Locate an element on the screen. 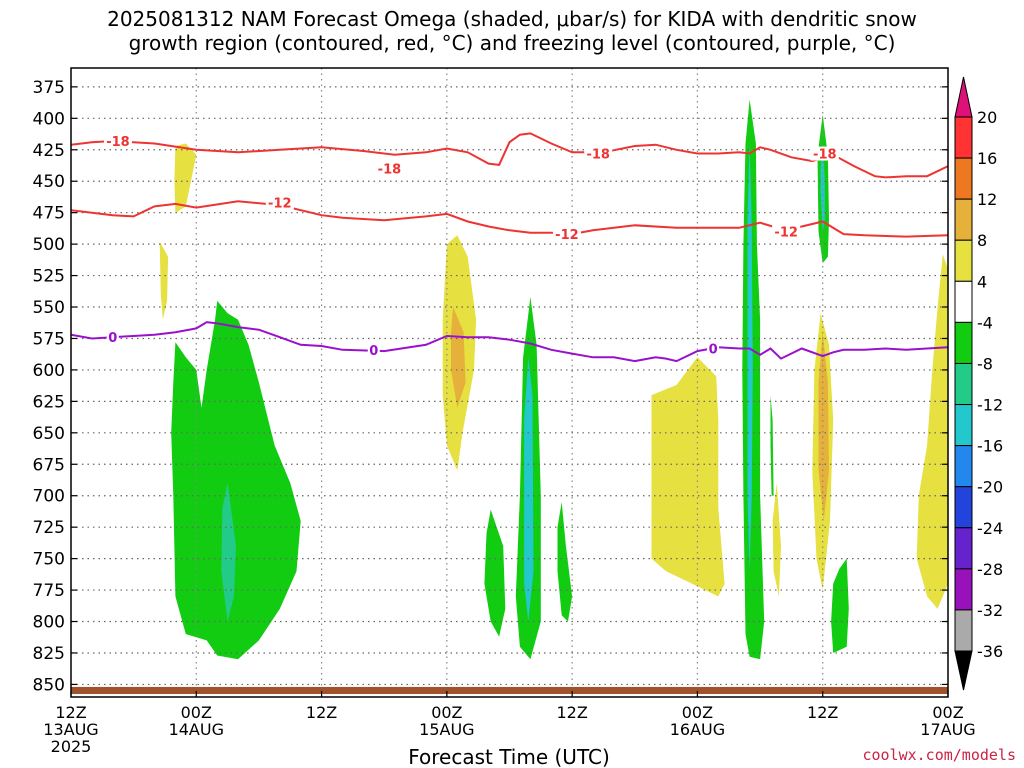 This screenshot has height=768, width=1024. y-tick-label: 450 is located at coordinates (49, 182).